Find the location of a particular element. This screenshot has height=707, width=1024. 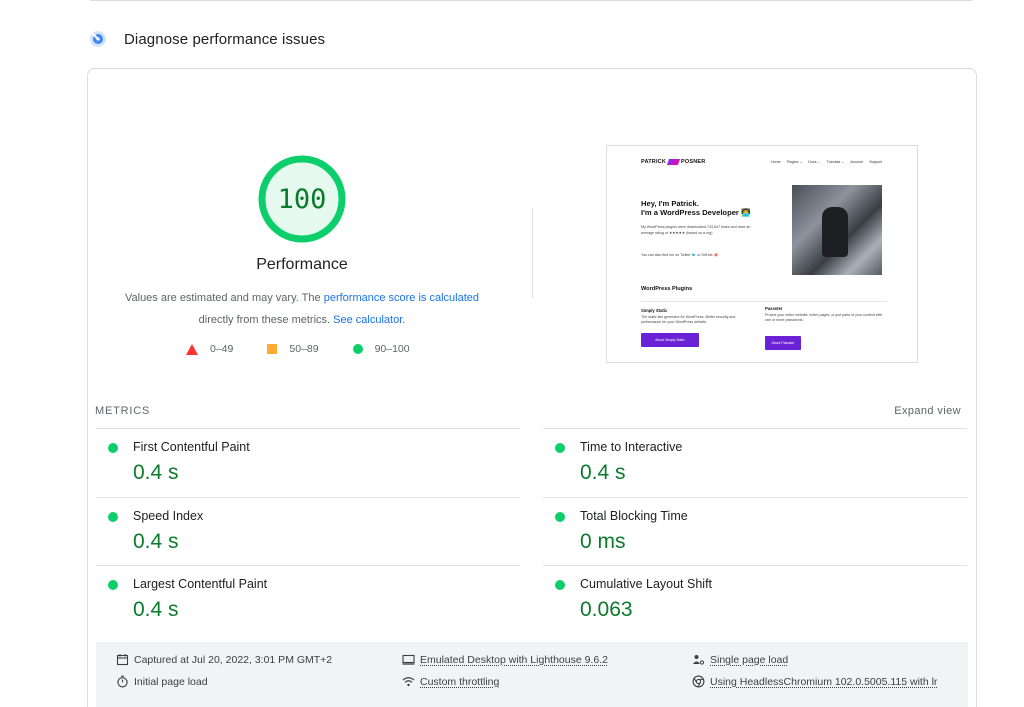

square-orange-icon is located at coordinates (272, 349).